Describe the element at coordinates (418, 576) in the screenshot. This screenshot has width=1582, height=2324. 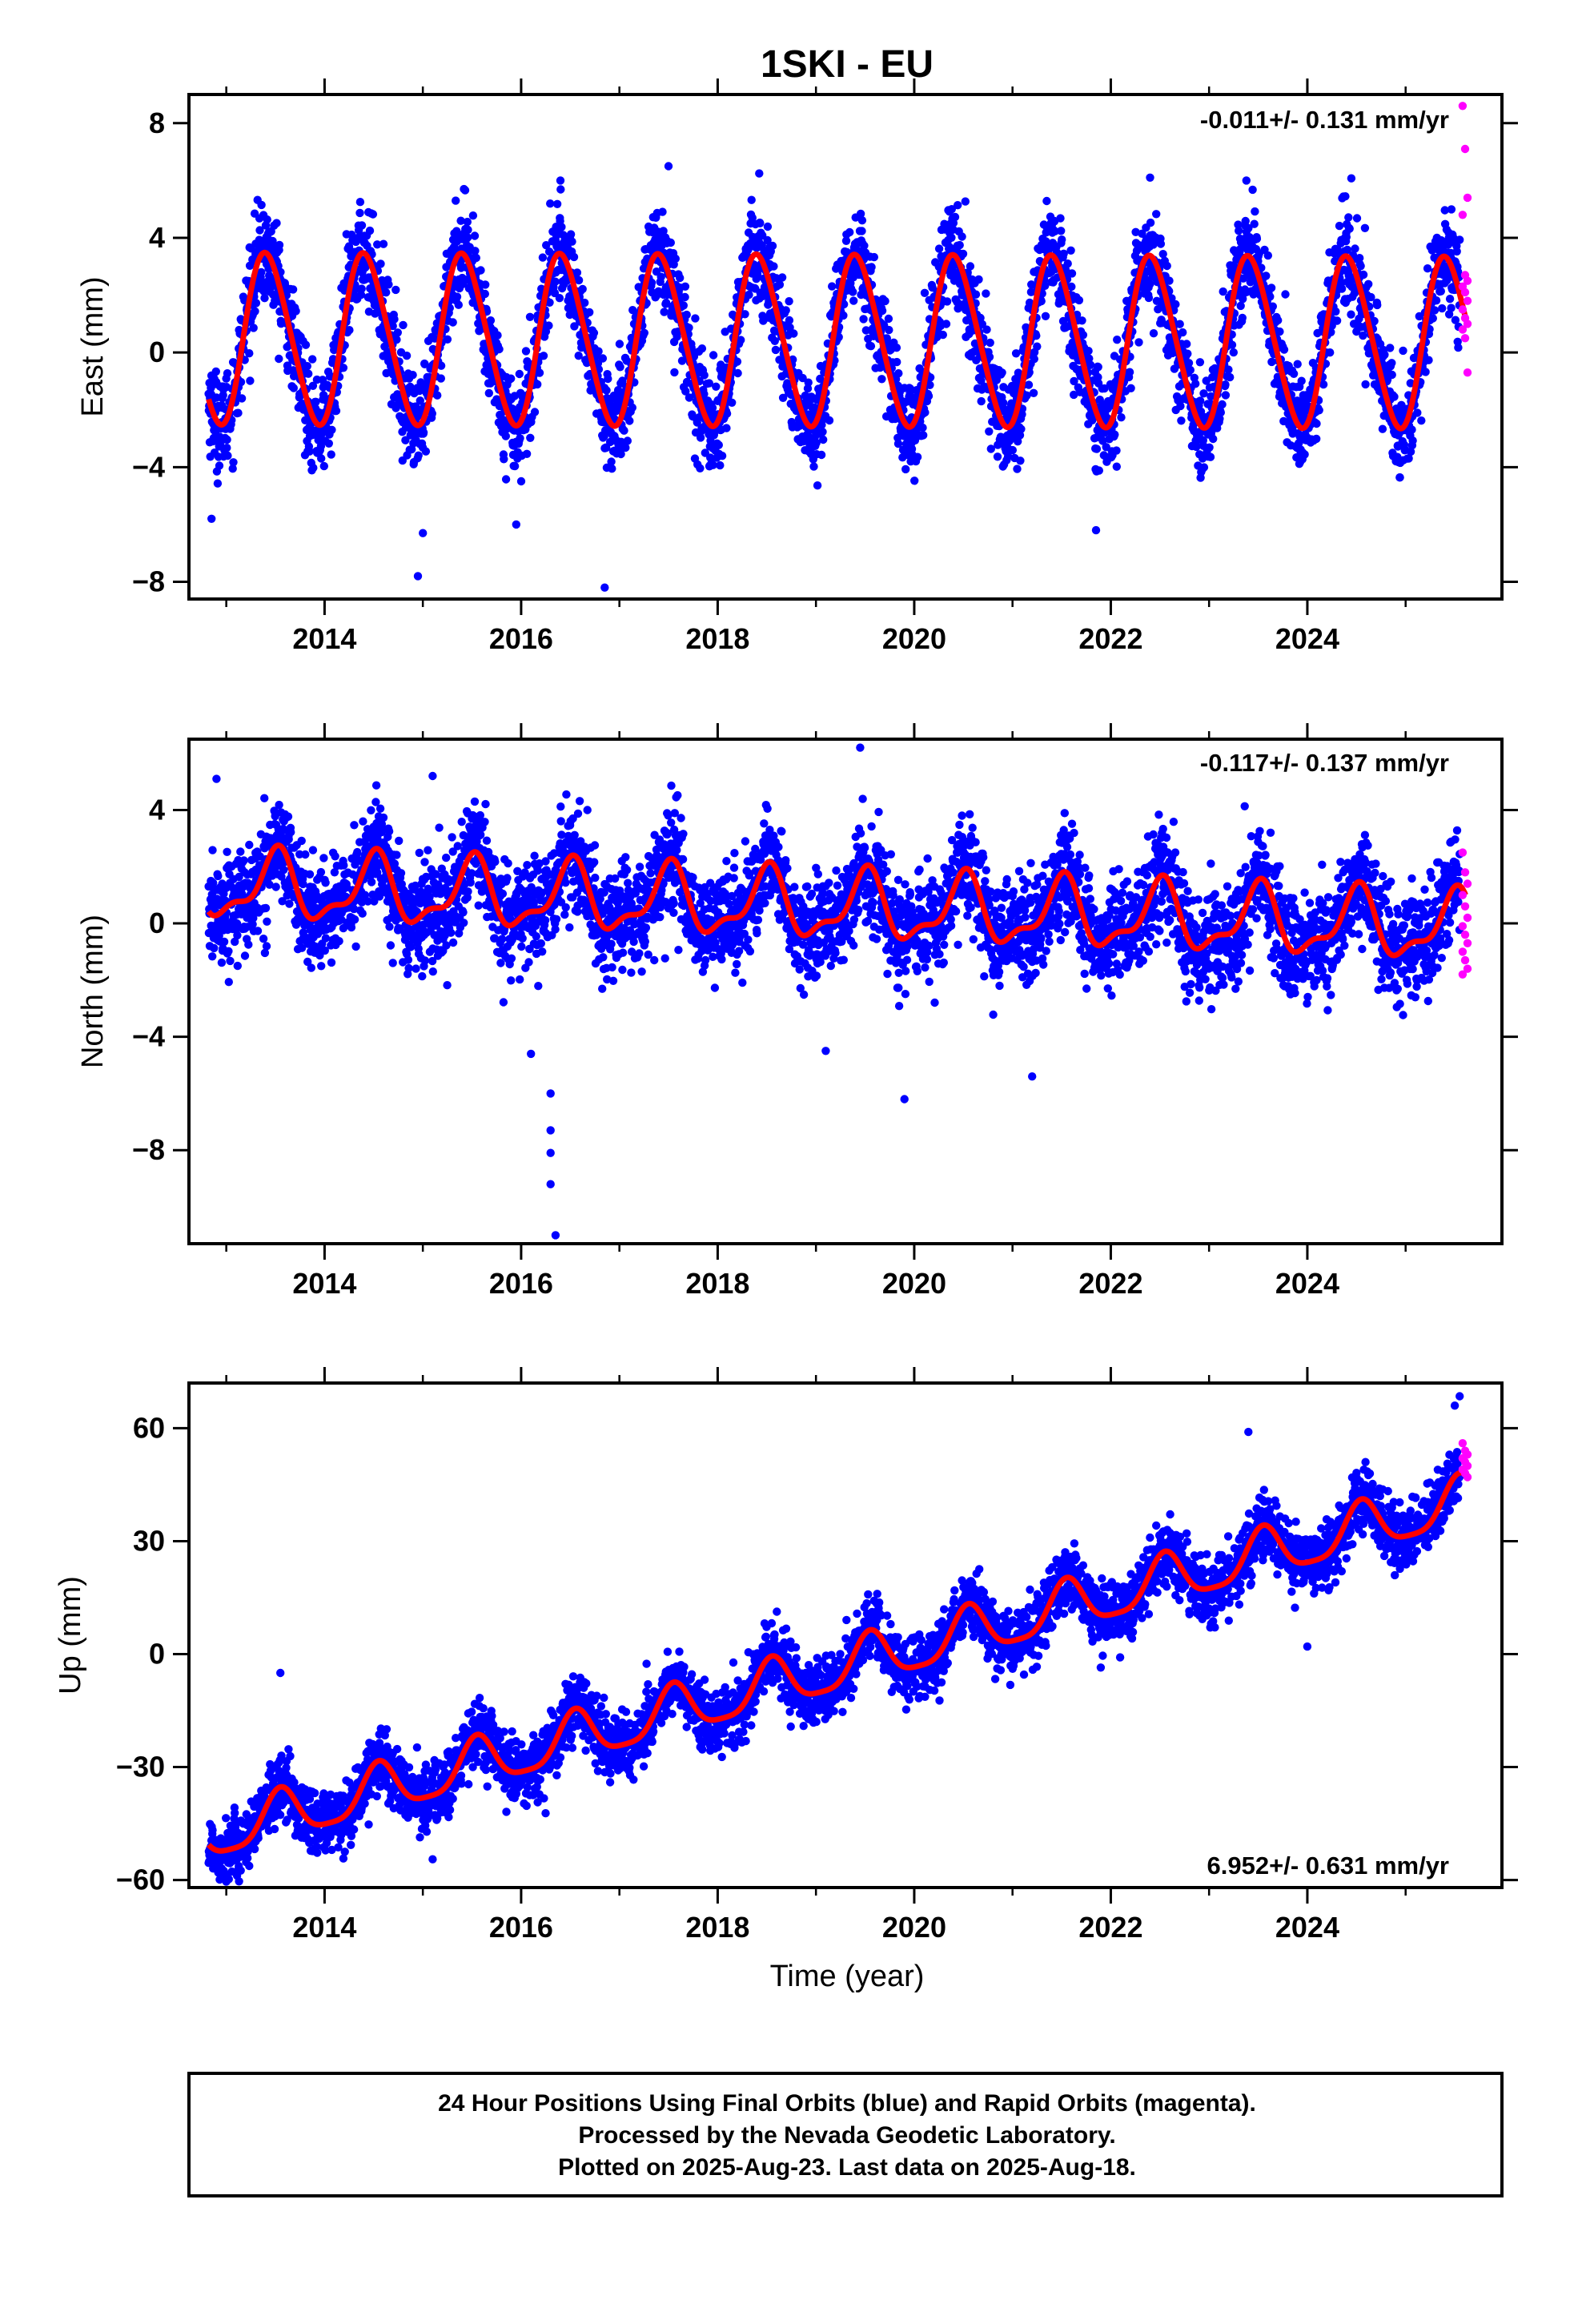
I see `east-outlier-point` at that location.